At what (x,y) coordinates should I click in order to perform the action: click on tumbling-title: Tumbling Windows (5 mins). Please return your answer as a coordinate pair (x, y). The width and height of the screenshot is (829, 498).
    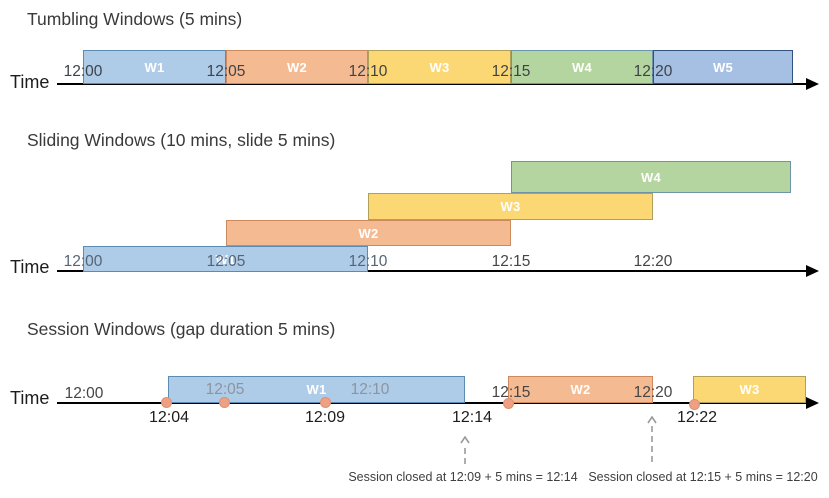
    Looking at the image, I should click on (135, 19).